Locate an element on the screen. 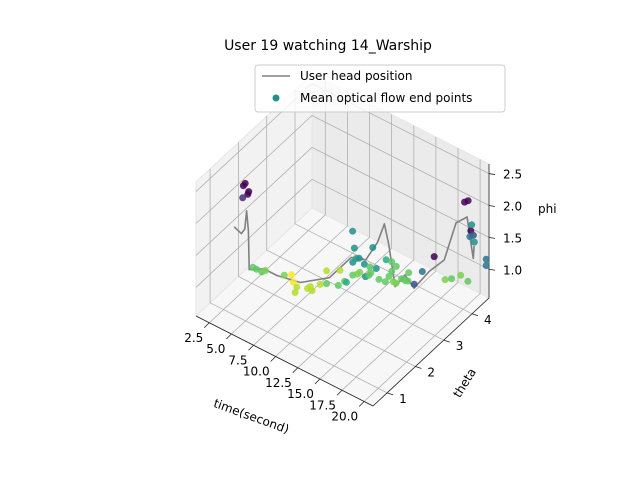 This screenshot has height=480, width=640. legend-label-head-position: User head position is located at coordinates (356, 76).